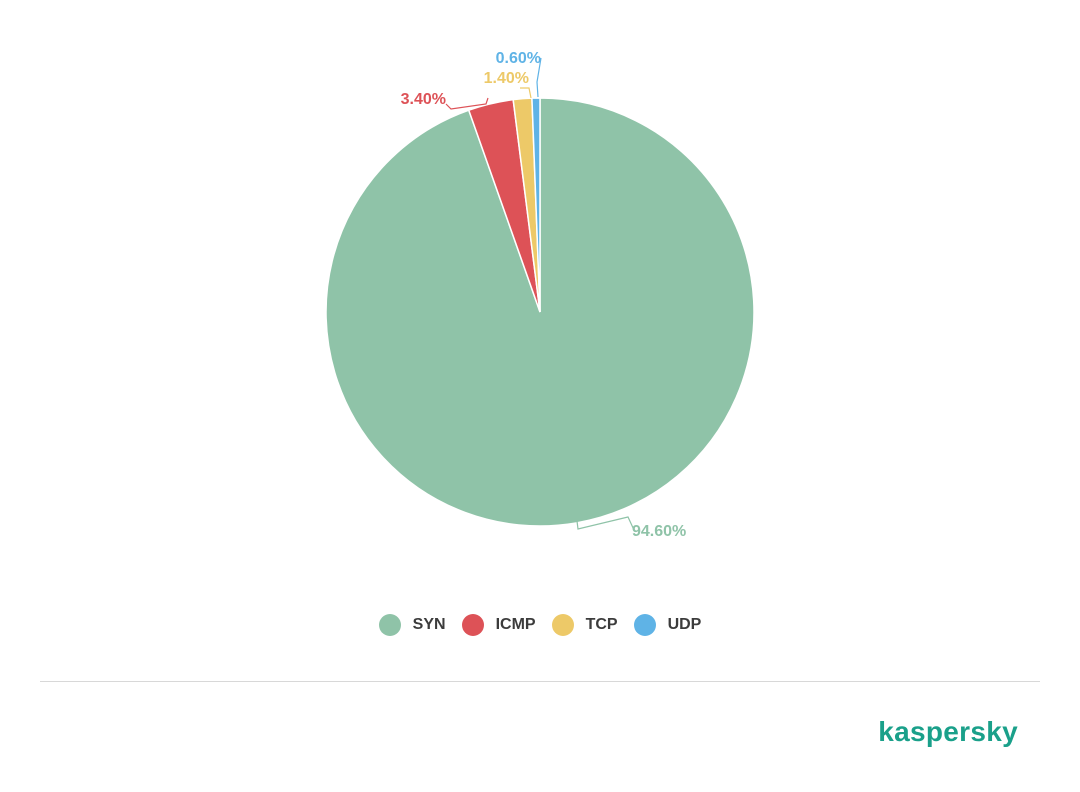 This screenshot has height=792, width=1080. What do you see at coordinates (644, 625) in the screenshot?
I see `legend-dot-udp` at bounding box center [644, 625].